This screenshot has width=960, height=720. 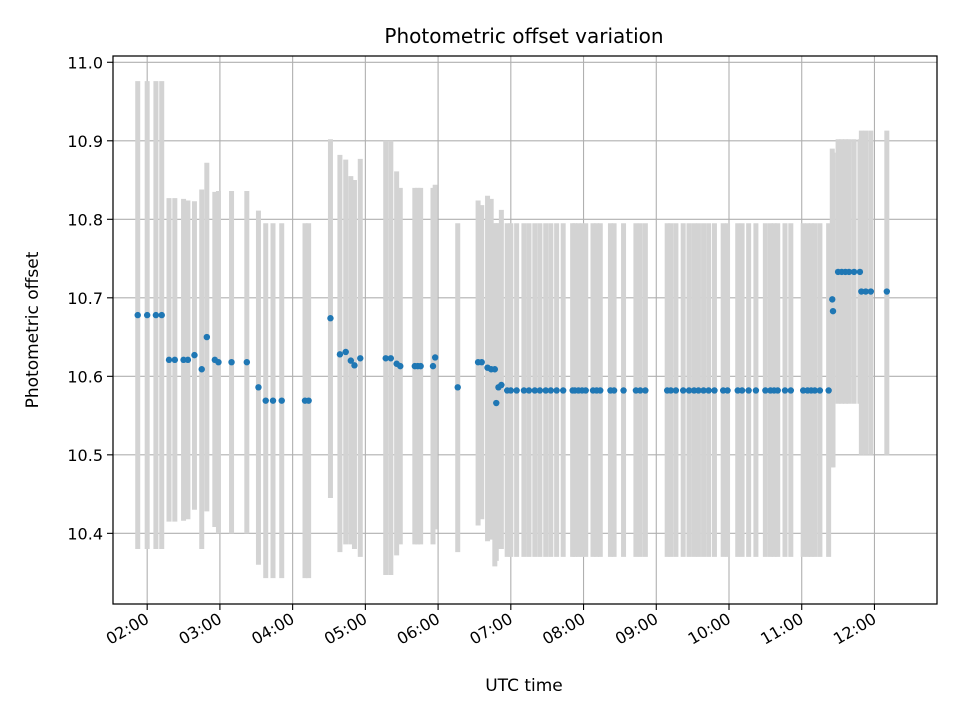 I want to click on y-tick-label: 10.8, so click(x=85, y=219).